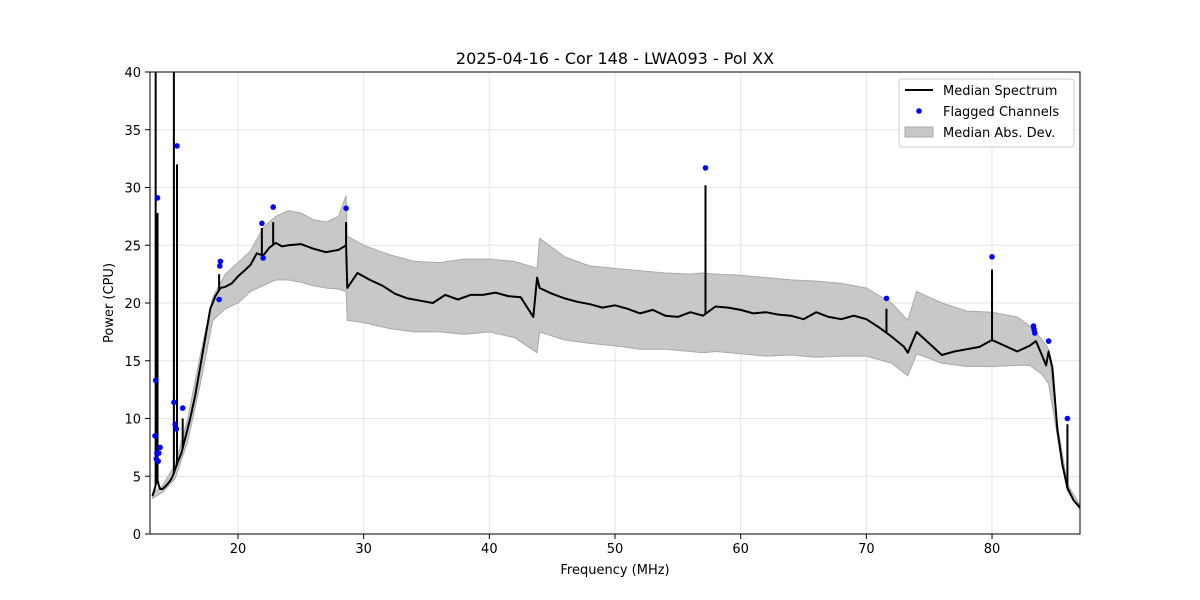 The image size is (1200, 600). I want to click on x-tick-label: 70, so click(866, 549).